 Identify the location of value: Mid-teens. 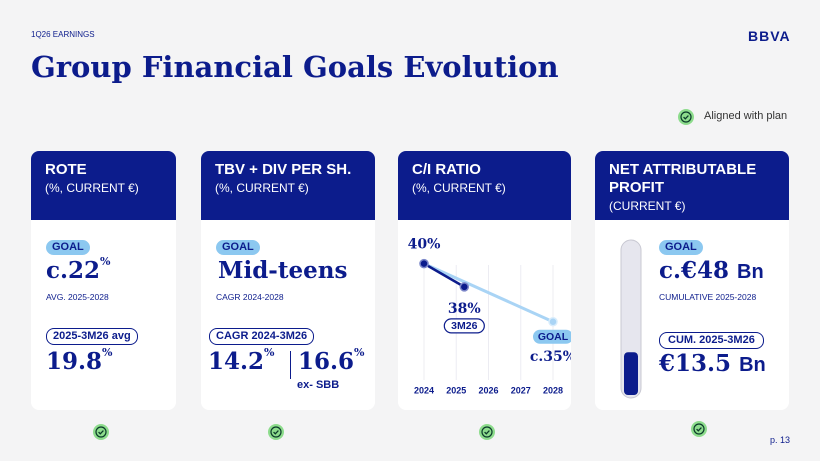
(283, 270).